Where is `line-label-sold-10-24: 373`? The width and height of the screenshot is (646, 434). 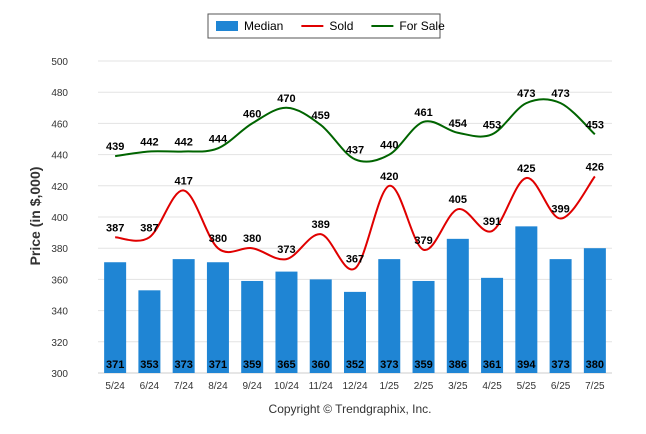
line-label-sold-10-24: 373 is located at coordinates (286, 250).